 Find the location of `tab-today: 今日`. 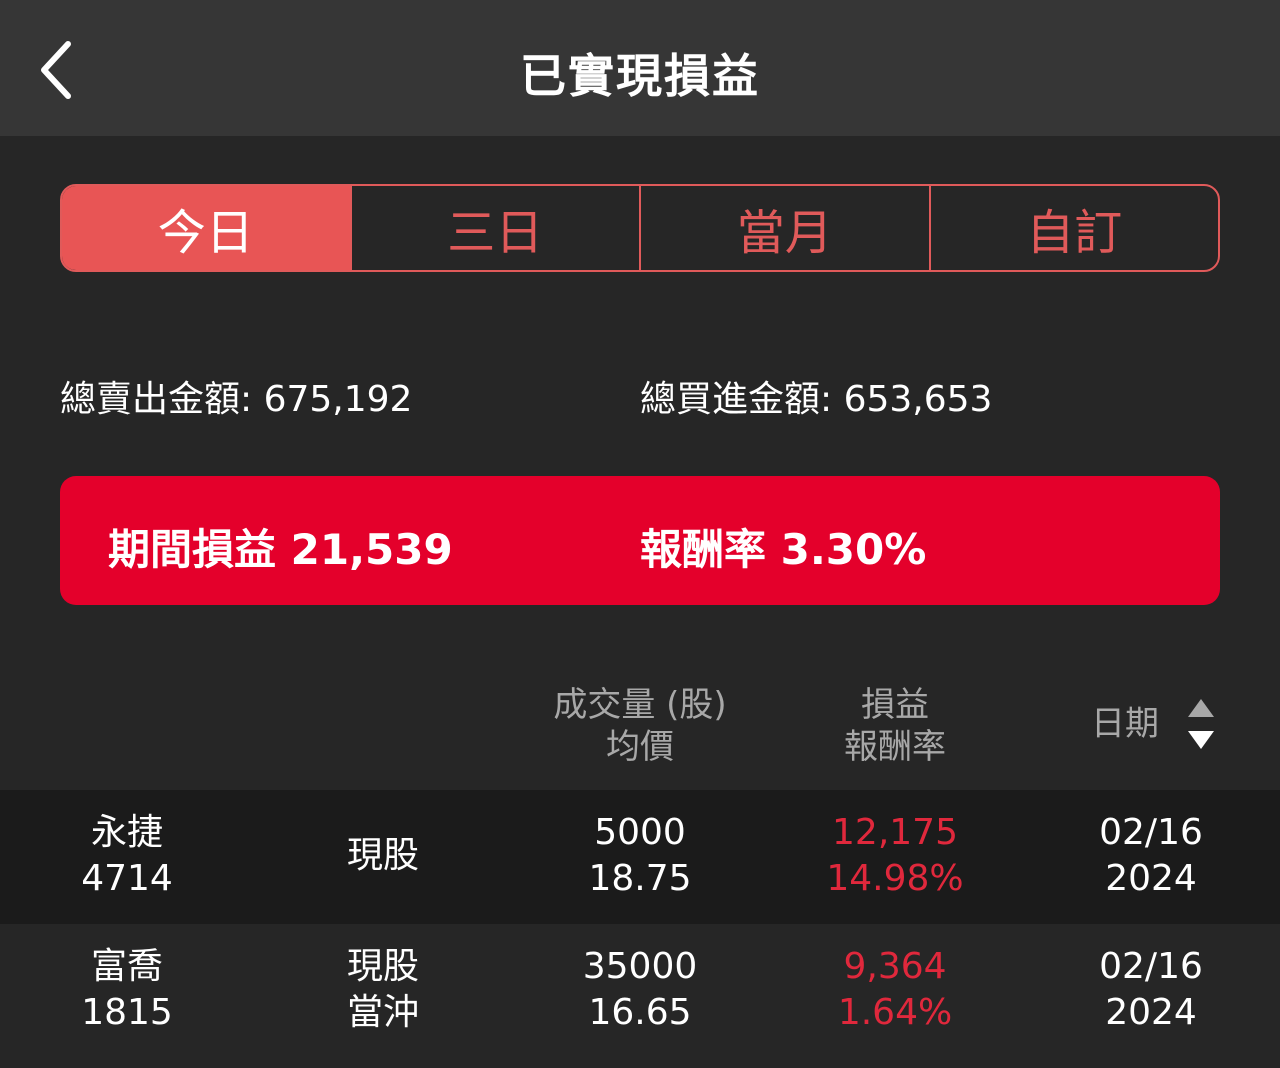

tab-today: 今日 is located at coordinates (207, 228).